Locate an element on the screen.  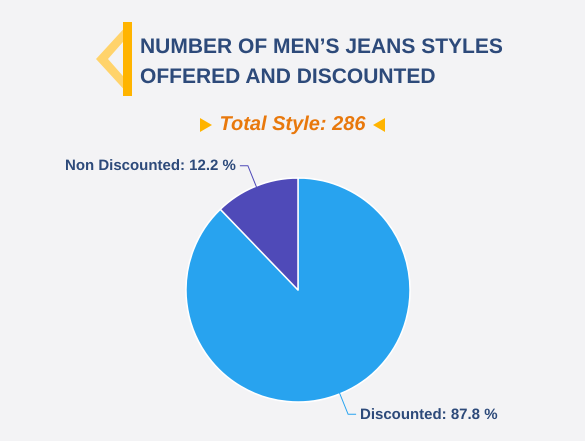
chart-subtitle: Total Style: 286 is located at coordinates (293, 124).